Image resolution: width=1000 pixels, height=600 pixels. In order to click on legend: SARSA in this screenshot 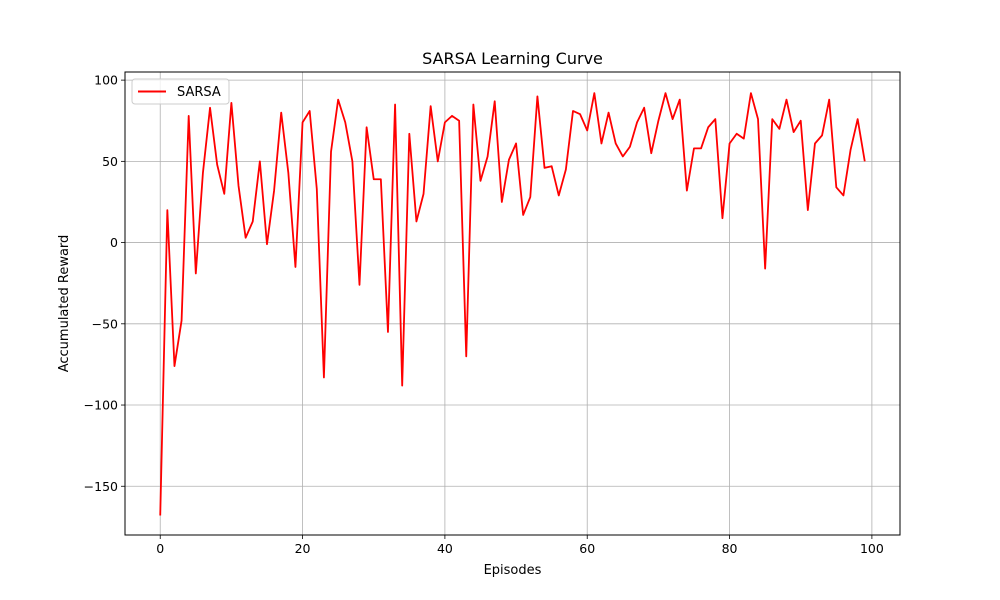, I will do `click(180, 91)`.